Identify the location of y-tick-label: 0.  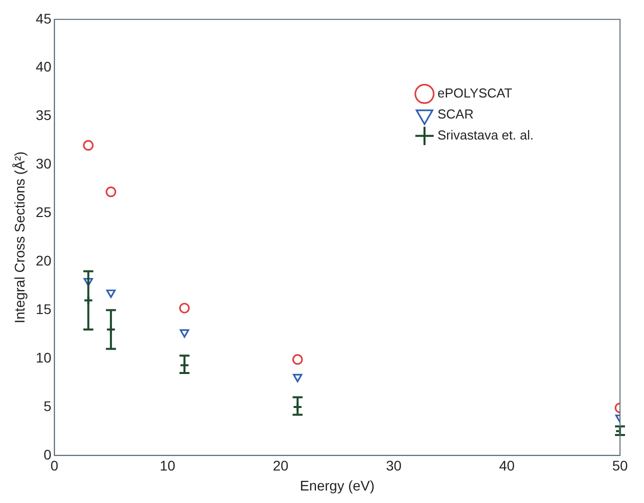
(48, 454).